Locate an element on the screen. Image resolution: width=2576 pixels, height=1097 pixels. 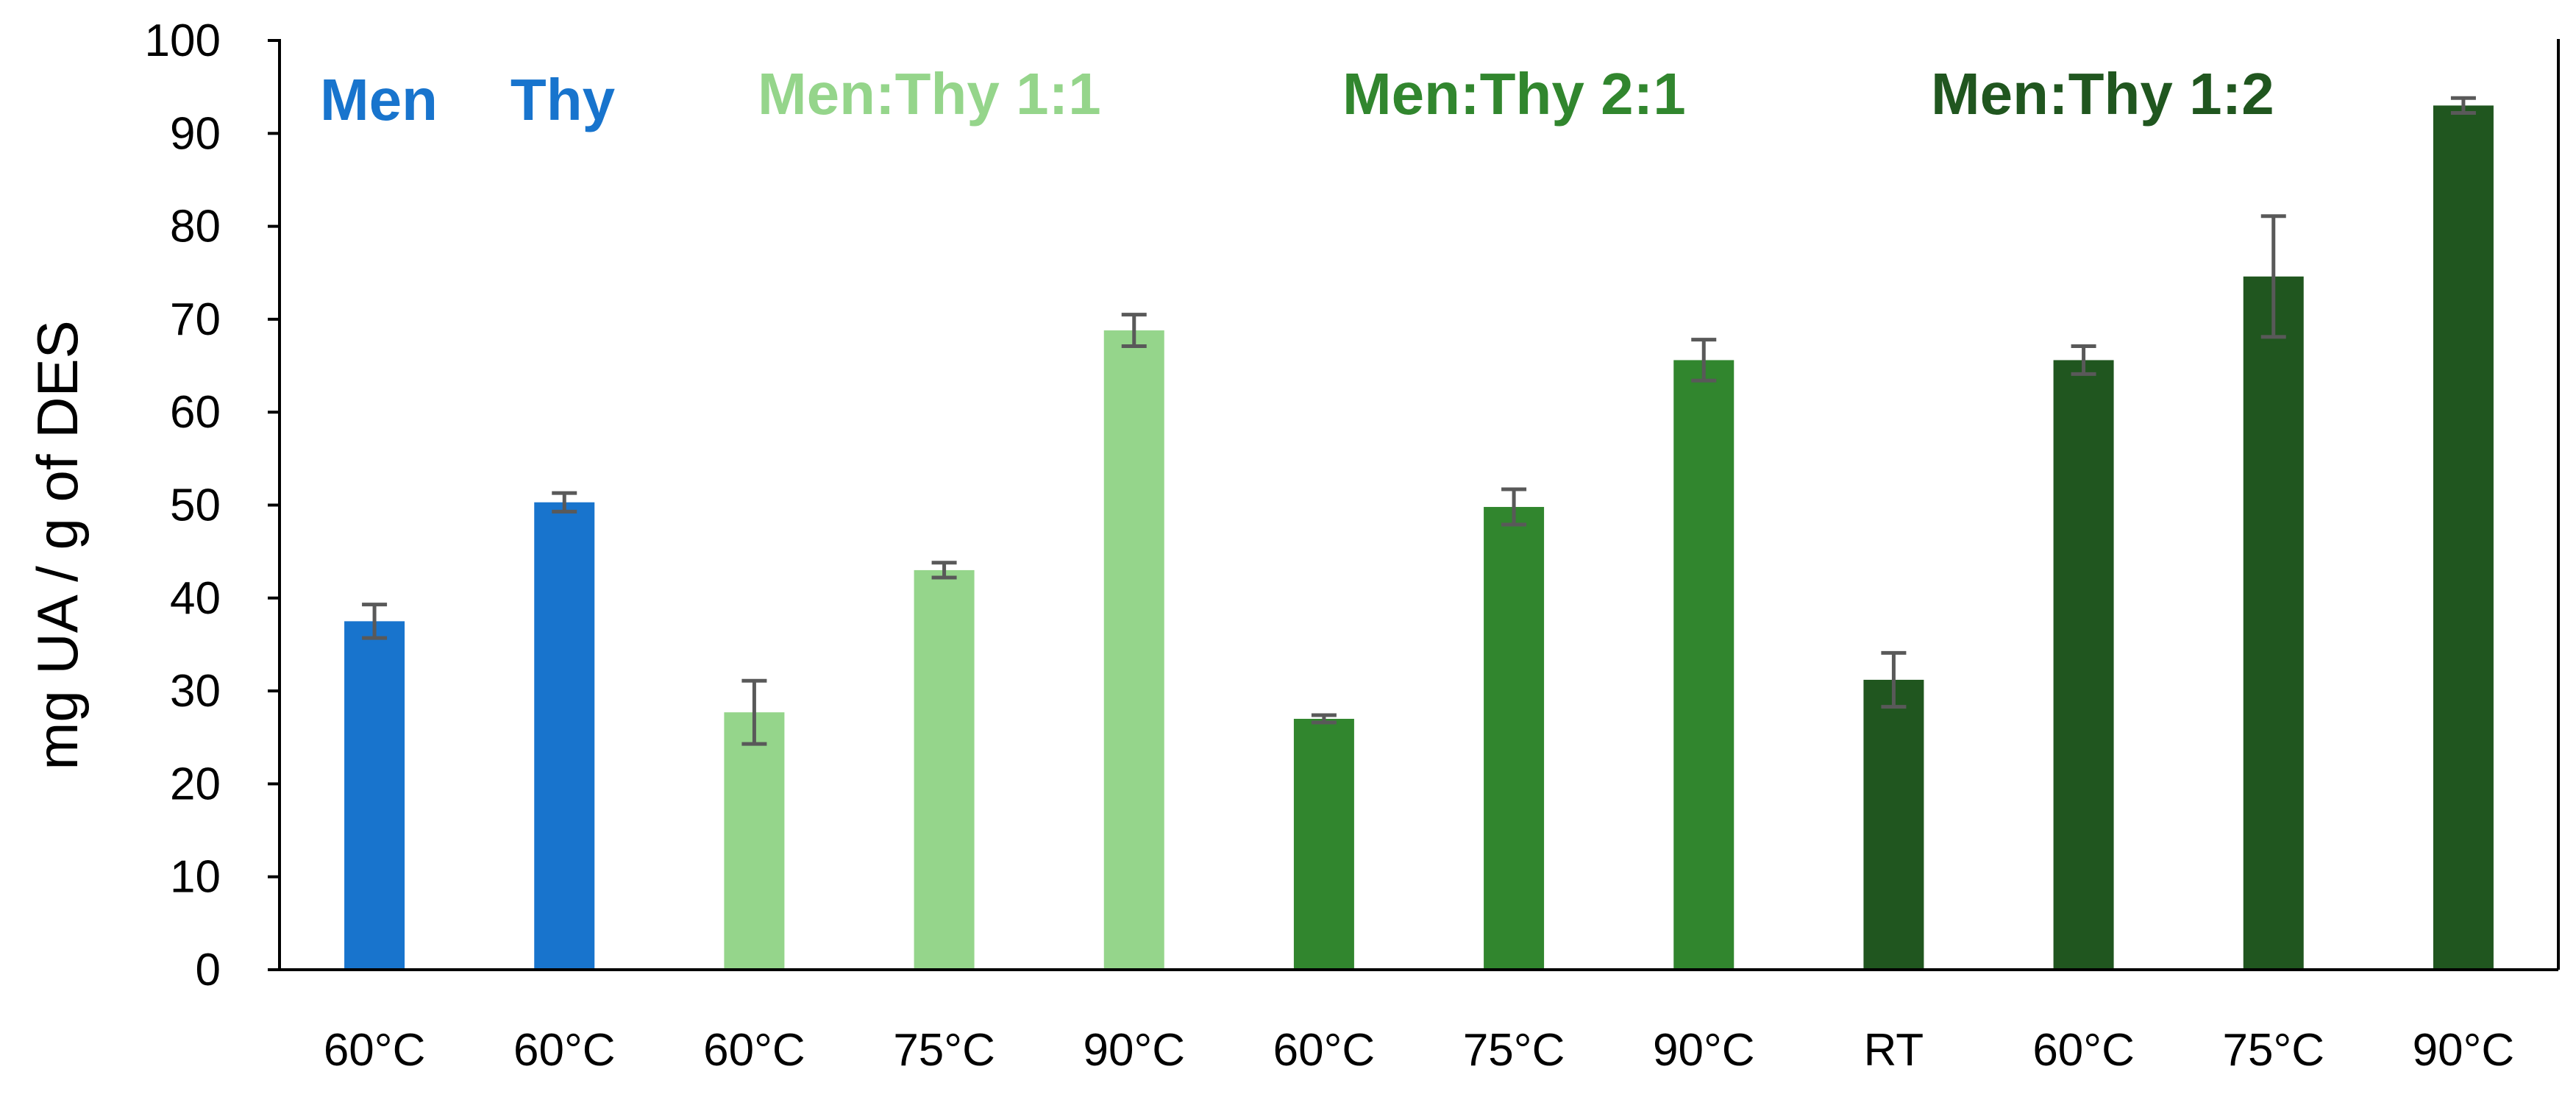
y-axis-ticks: 0 10 20 30 40 50 60 70 80 90 100 is located at coordinates (183, 505).